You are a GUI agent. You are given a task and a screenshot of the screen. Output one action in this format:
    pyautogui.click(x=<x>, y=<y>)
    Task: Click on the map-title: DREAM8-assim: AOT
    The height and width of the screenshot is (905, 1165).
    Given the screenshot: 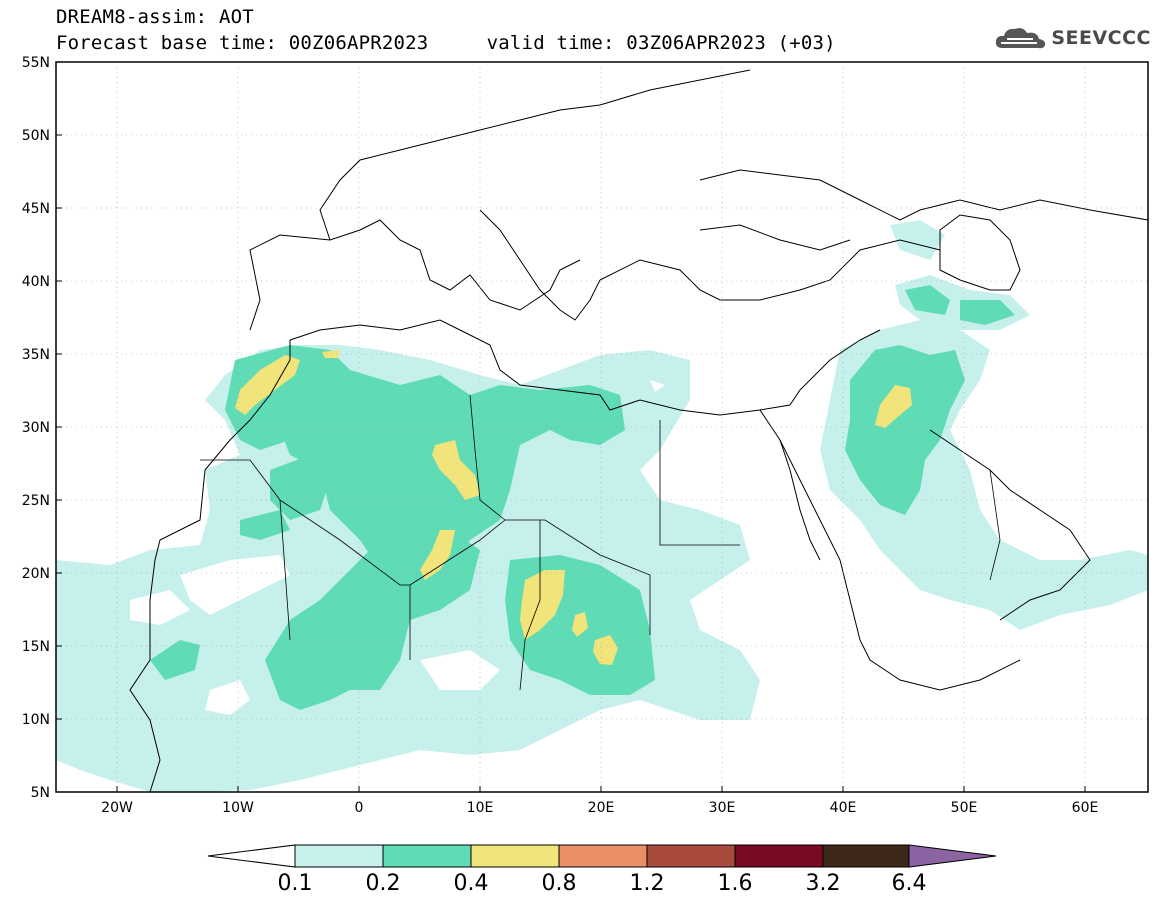 What is the action you would take?
    pyautogui.click(x=155, y=17)
    